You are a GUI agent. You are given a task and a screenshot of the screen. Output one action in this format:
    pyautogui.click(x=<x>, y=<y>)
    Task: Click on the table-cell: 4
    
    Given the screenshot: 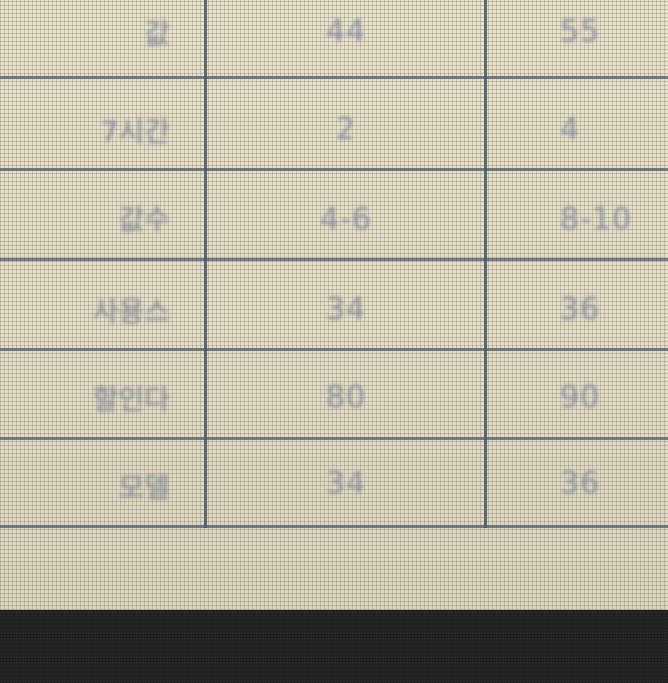 What is the action you would take?
    pyautogui.click(x=570, y=129)
    